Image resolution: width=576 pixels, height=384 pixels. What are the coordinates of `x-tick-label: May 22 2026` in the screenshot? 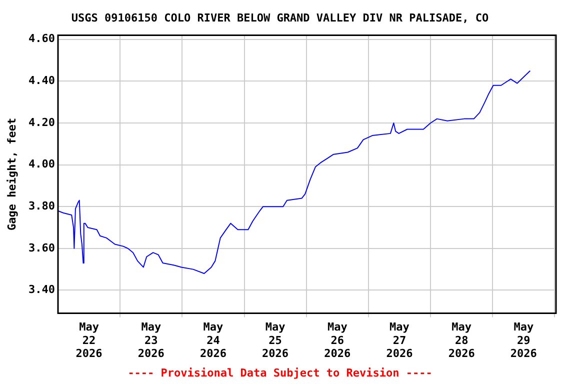 It's located at (89, 340).